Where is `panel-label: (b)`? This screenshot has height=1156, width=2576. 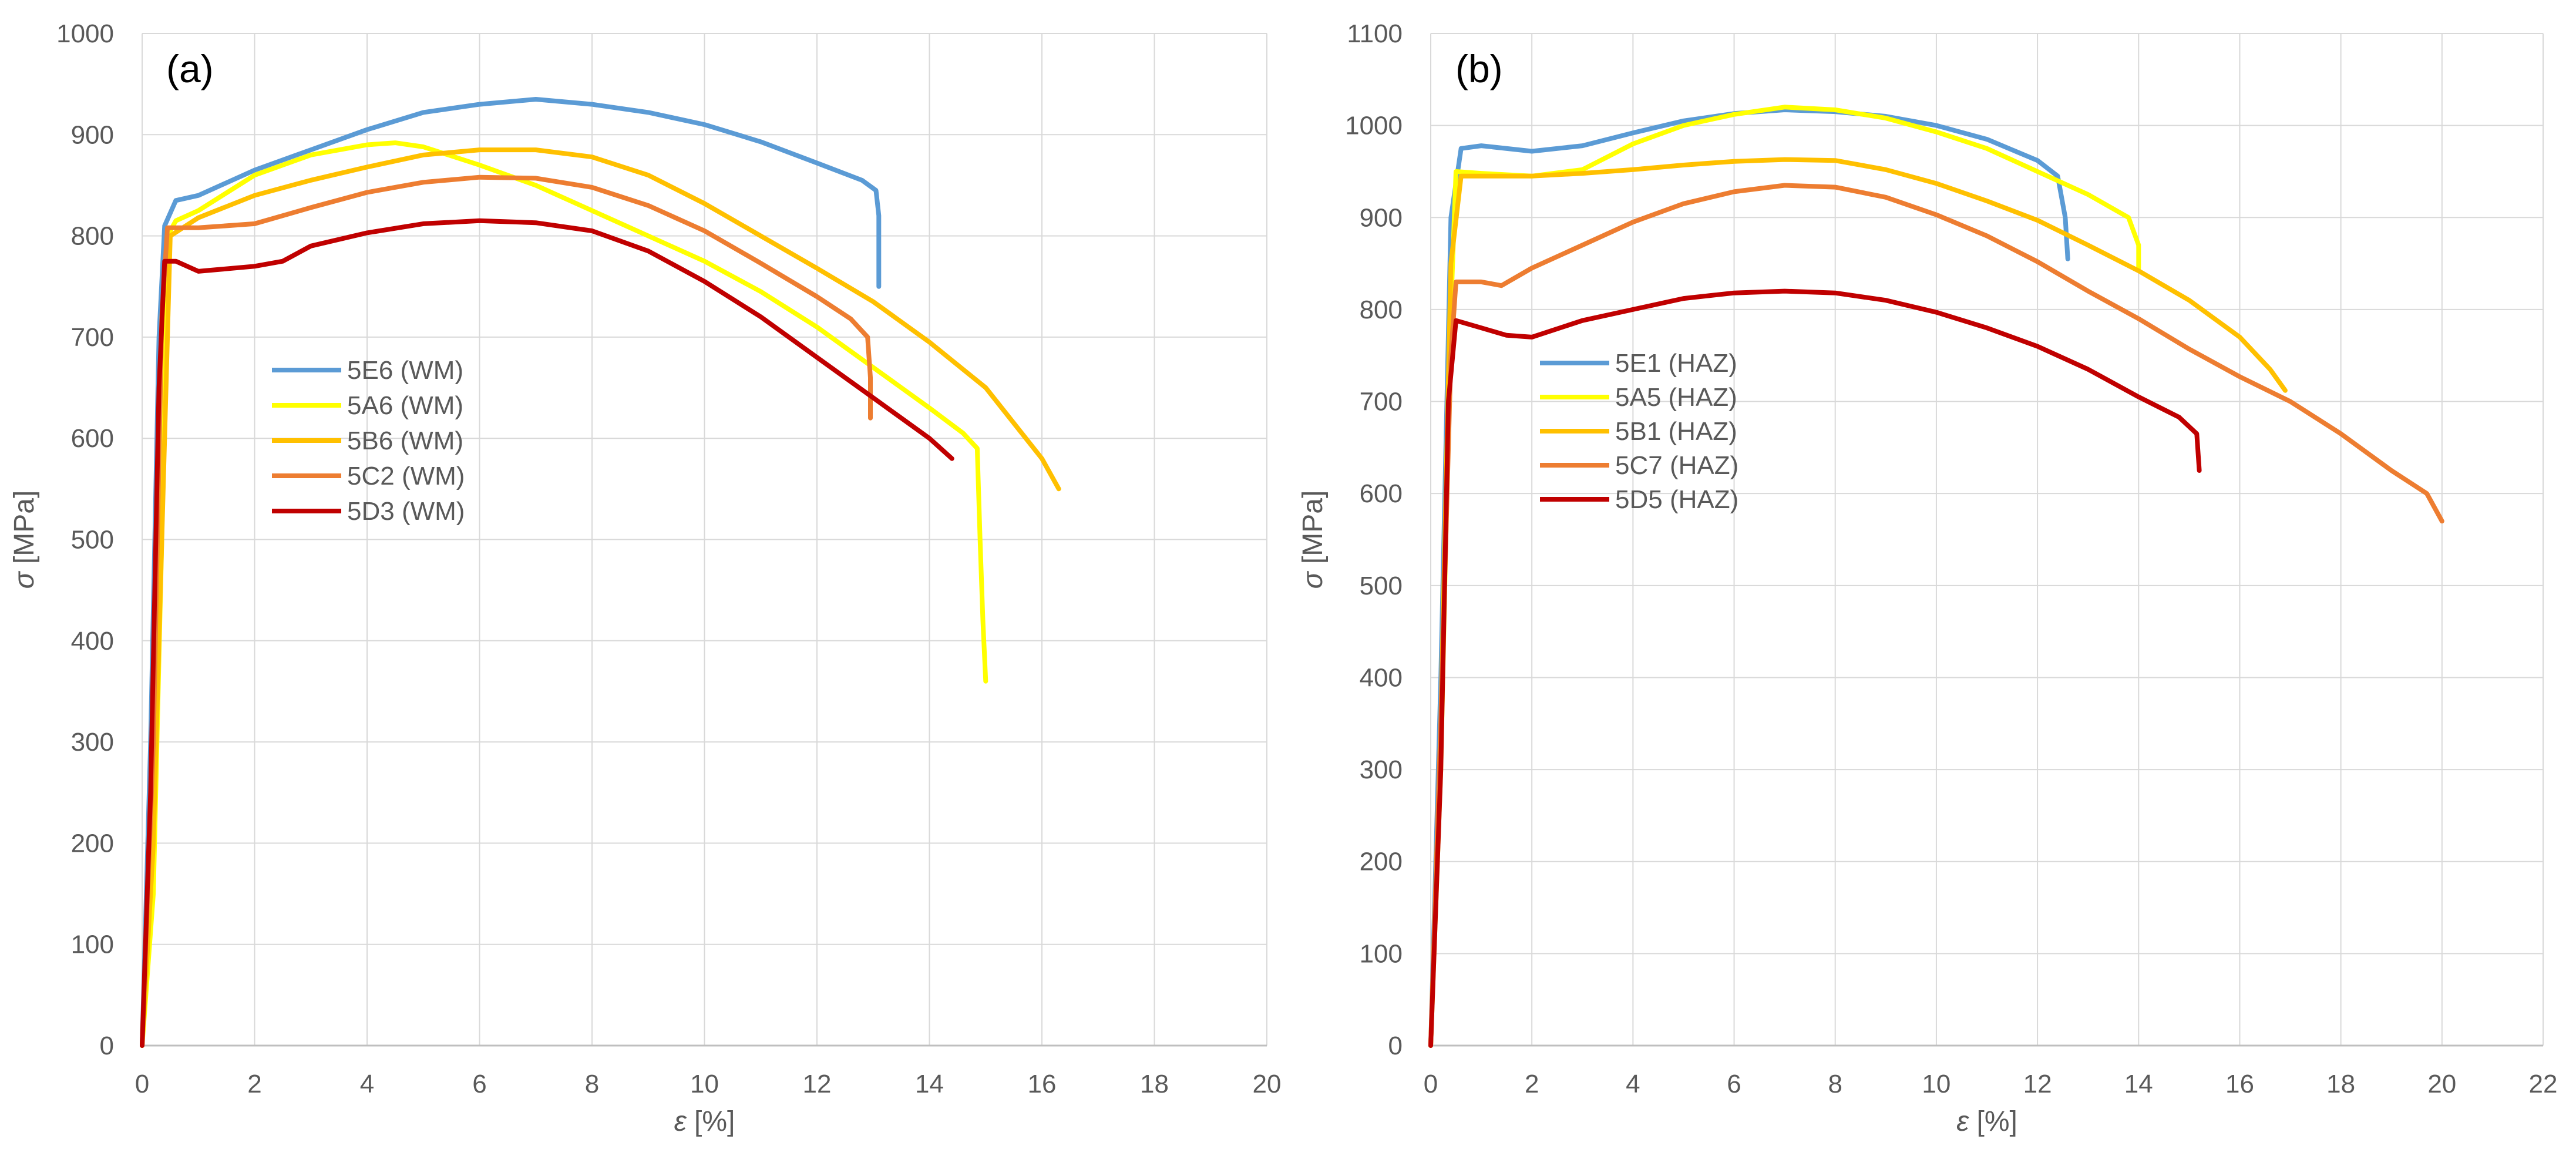 panel-label: (b) is located at coordinates (1479, 68).